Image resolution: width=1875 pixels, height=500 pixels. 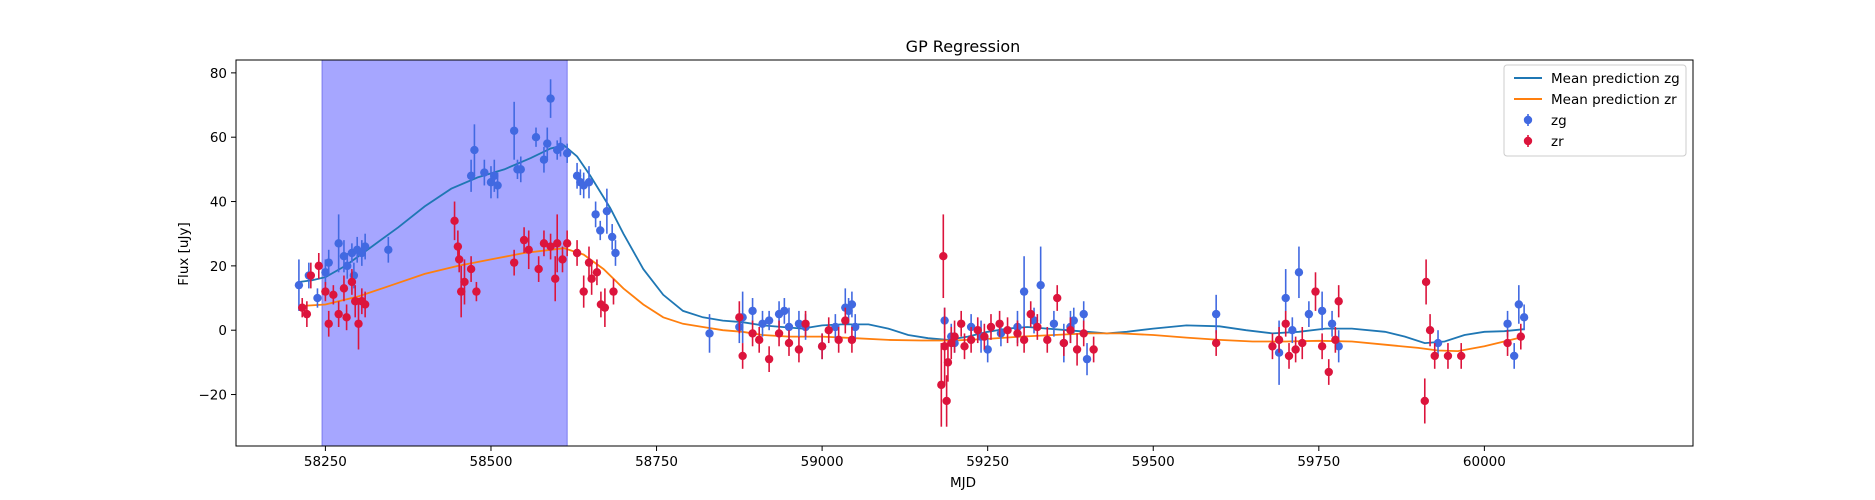 I want to click on legend-label: zg, so click(x=1559, y=121).